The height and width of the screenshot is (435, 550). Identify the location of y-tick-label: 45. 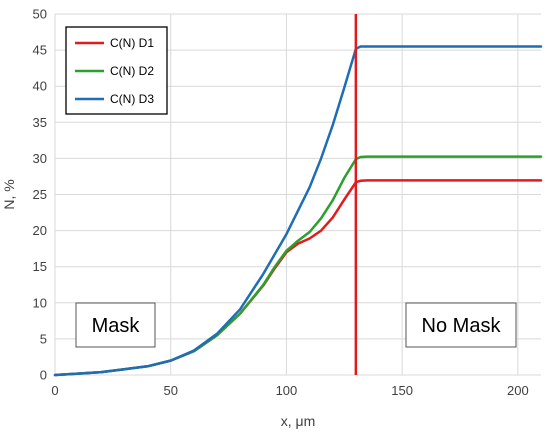
(40, 50).